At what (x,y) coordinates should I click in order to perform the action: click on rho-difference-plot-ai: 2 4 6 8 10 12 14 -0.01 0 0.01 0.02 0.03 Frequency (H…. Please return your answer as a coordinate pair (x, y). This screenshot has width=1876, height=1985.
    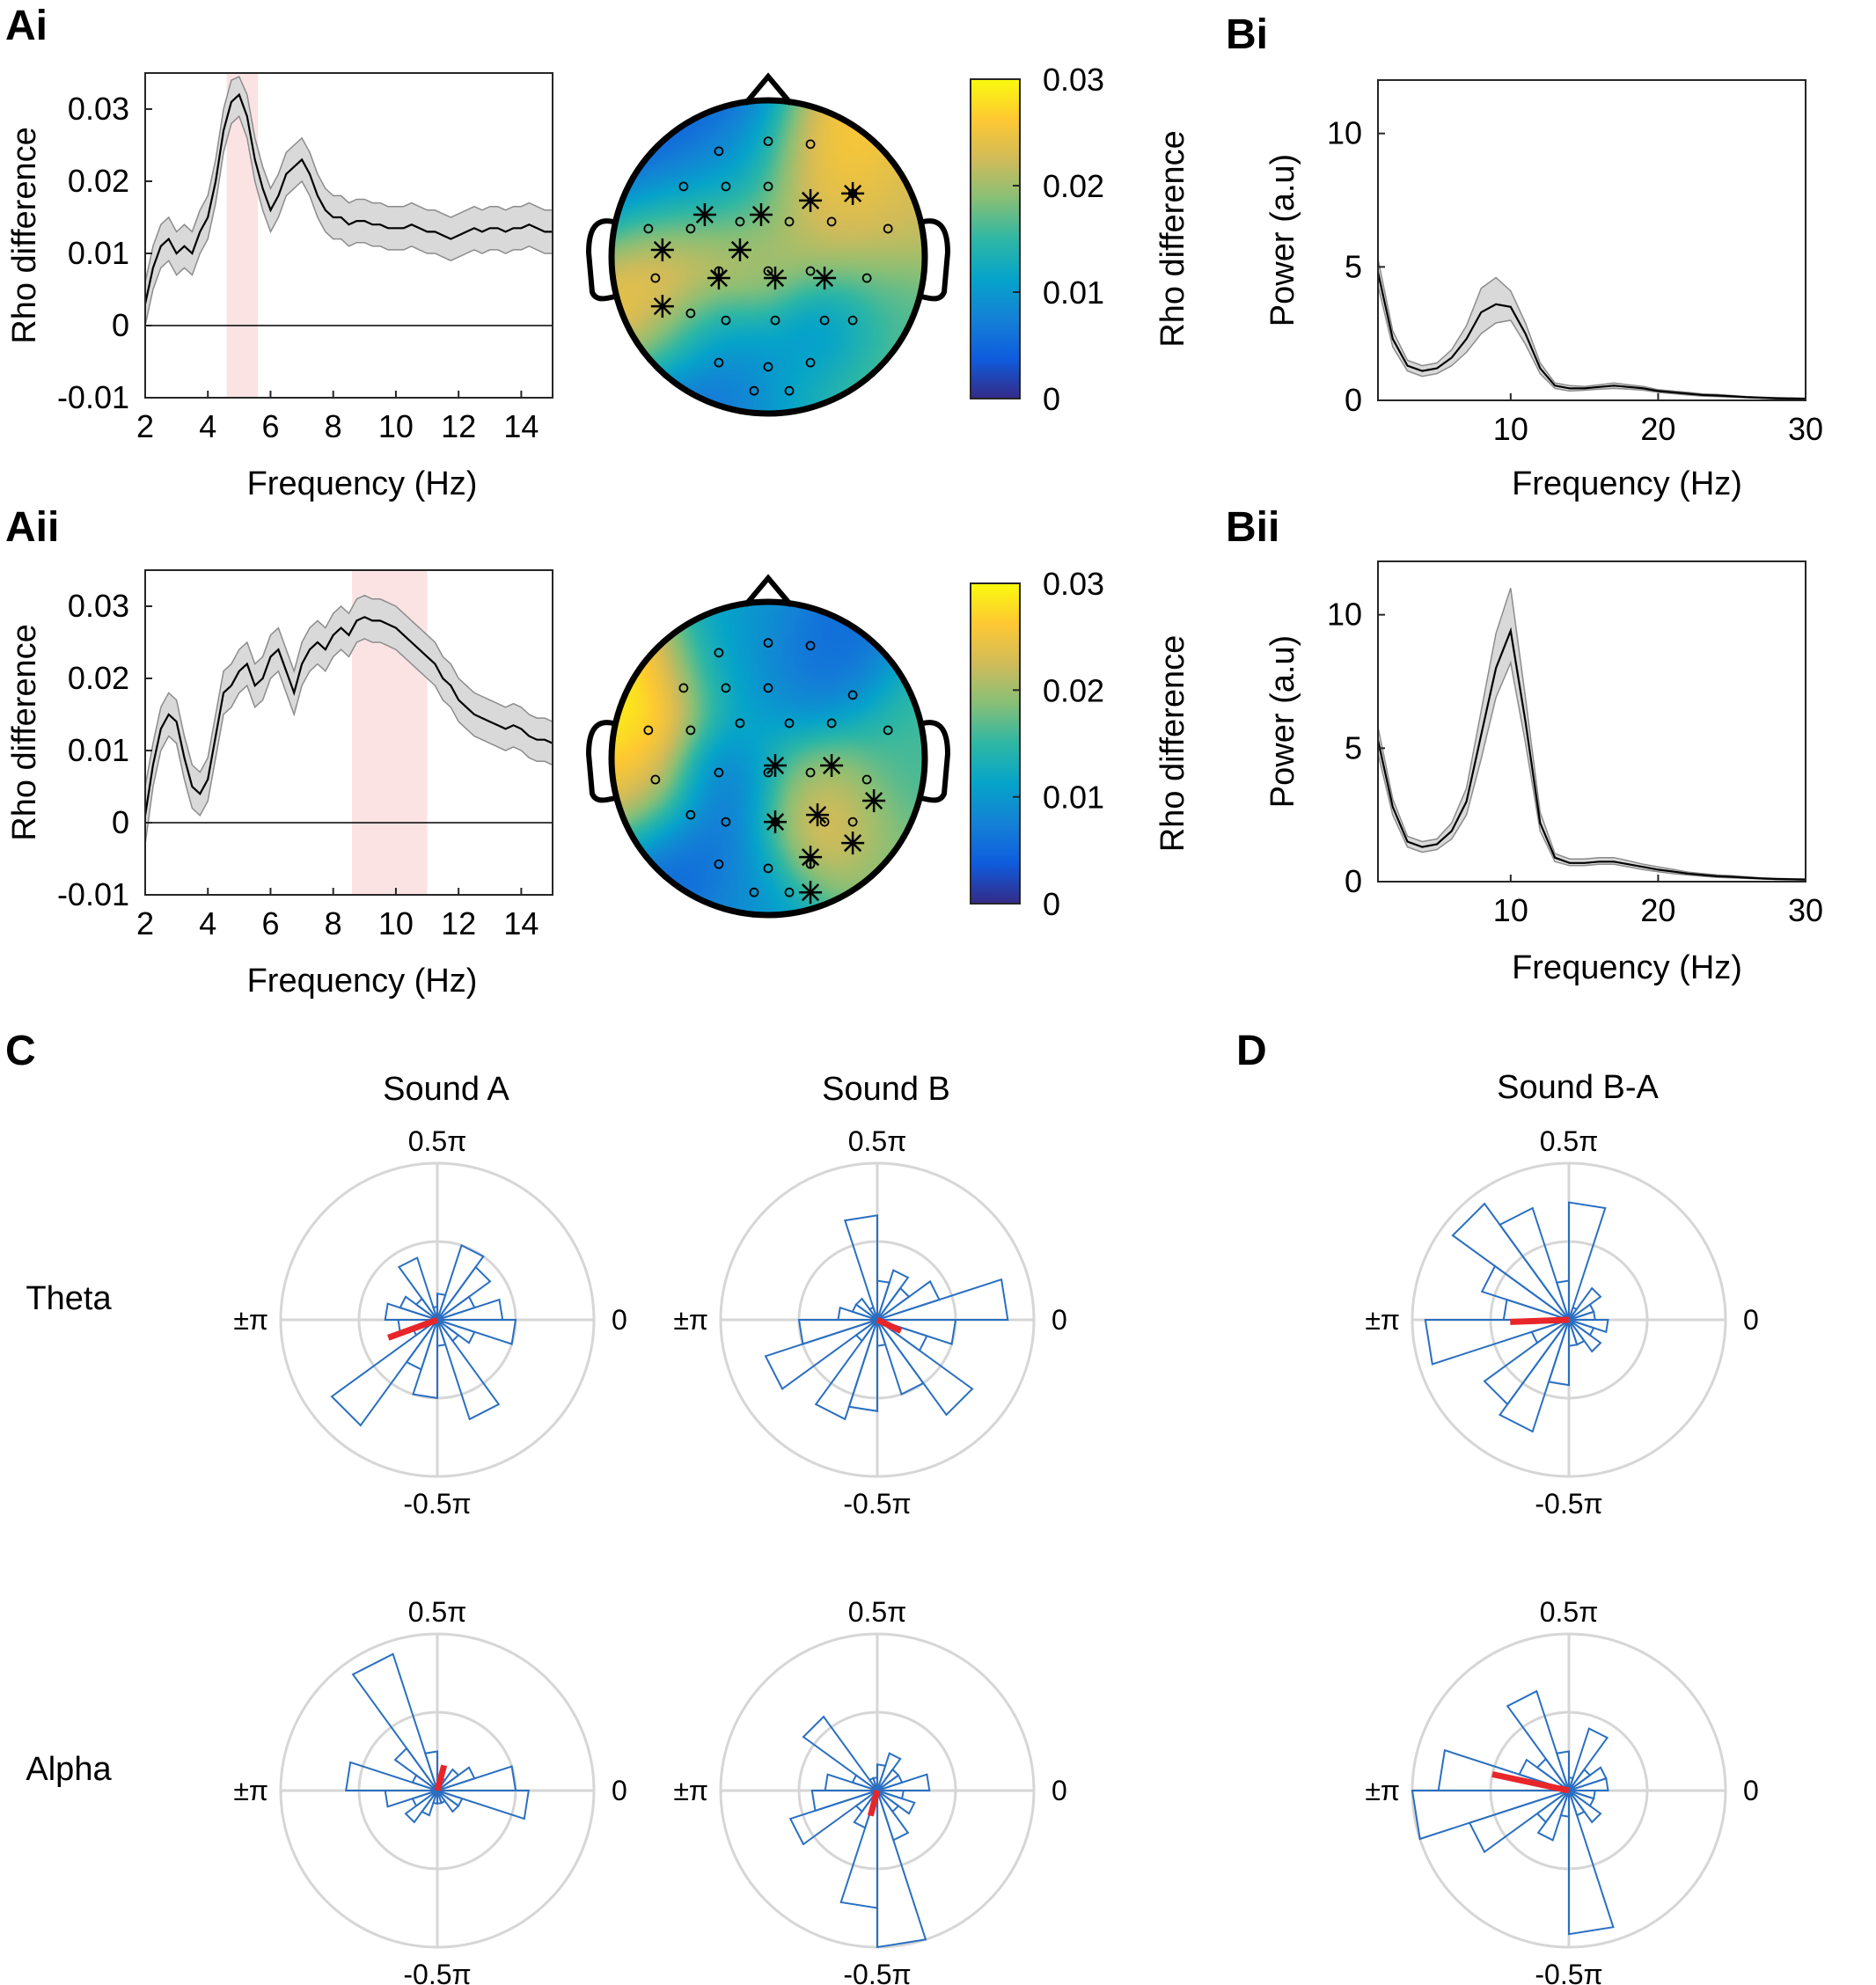
    Looking at the image, I should click on (279, 287).